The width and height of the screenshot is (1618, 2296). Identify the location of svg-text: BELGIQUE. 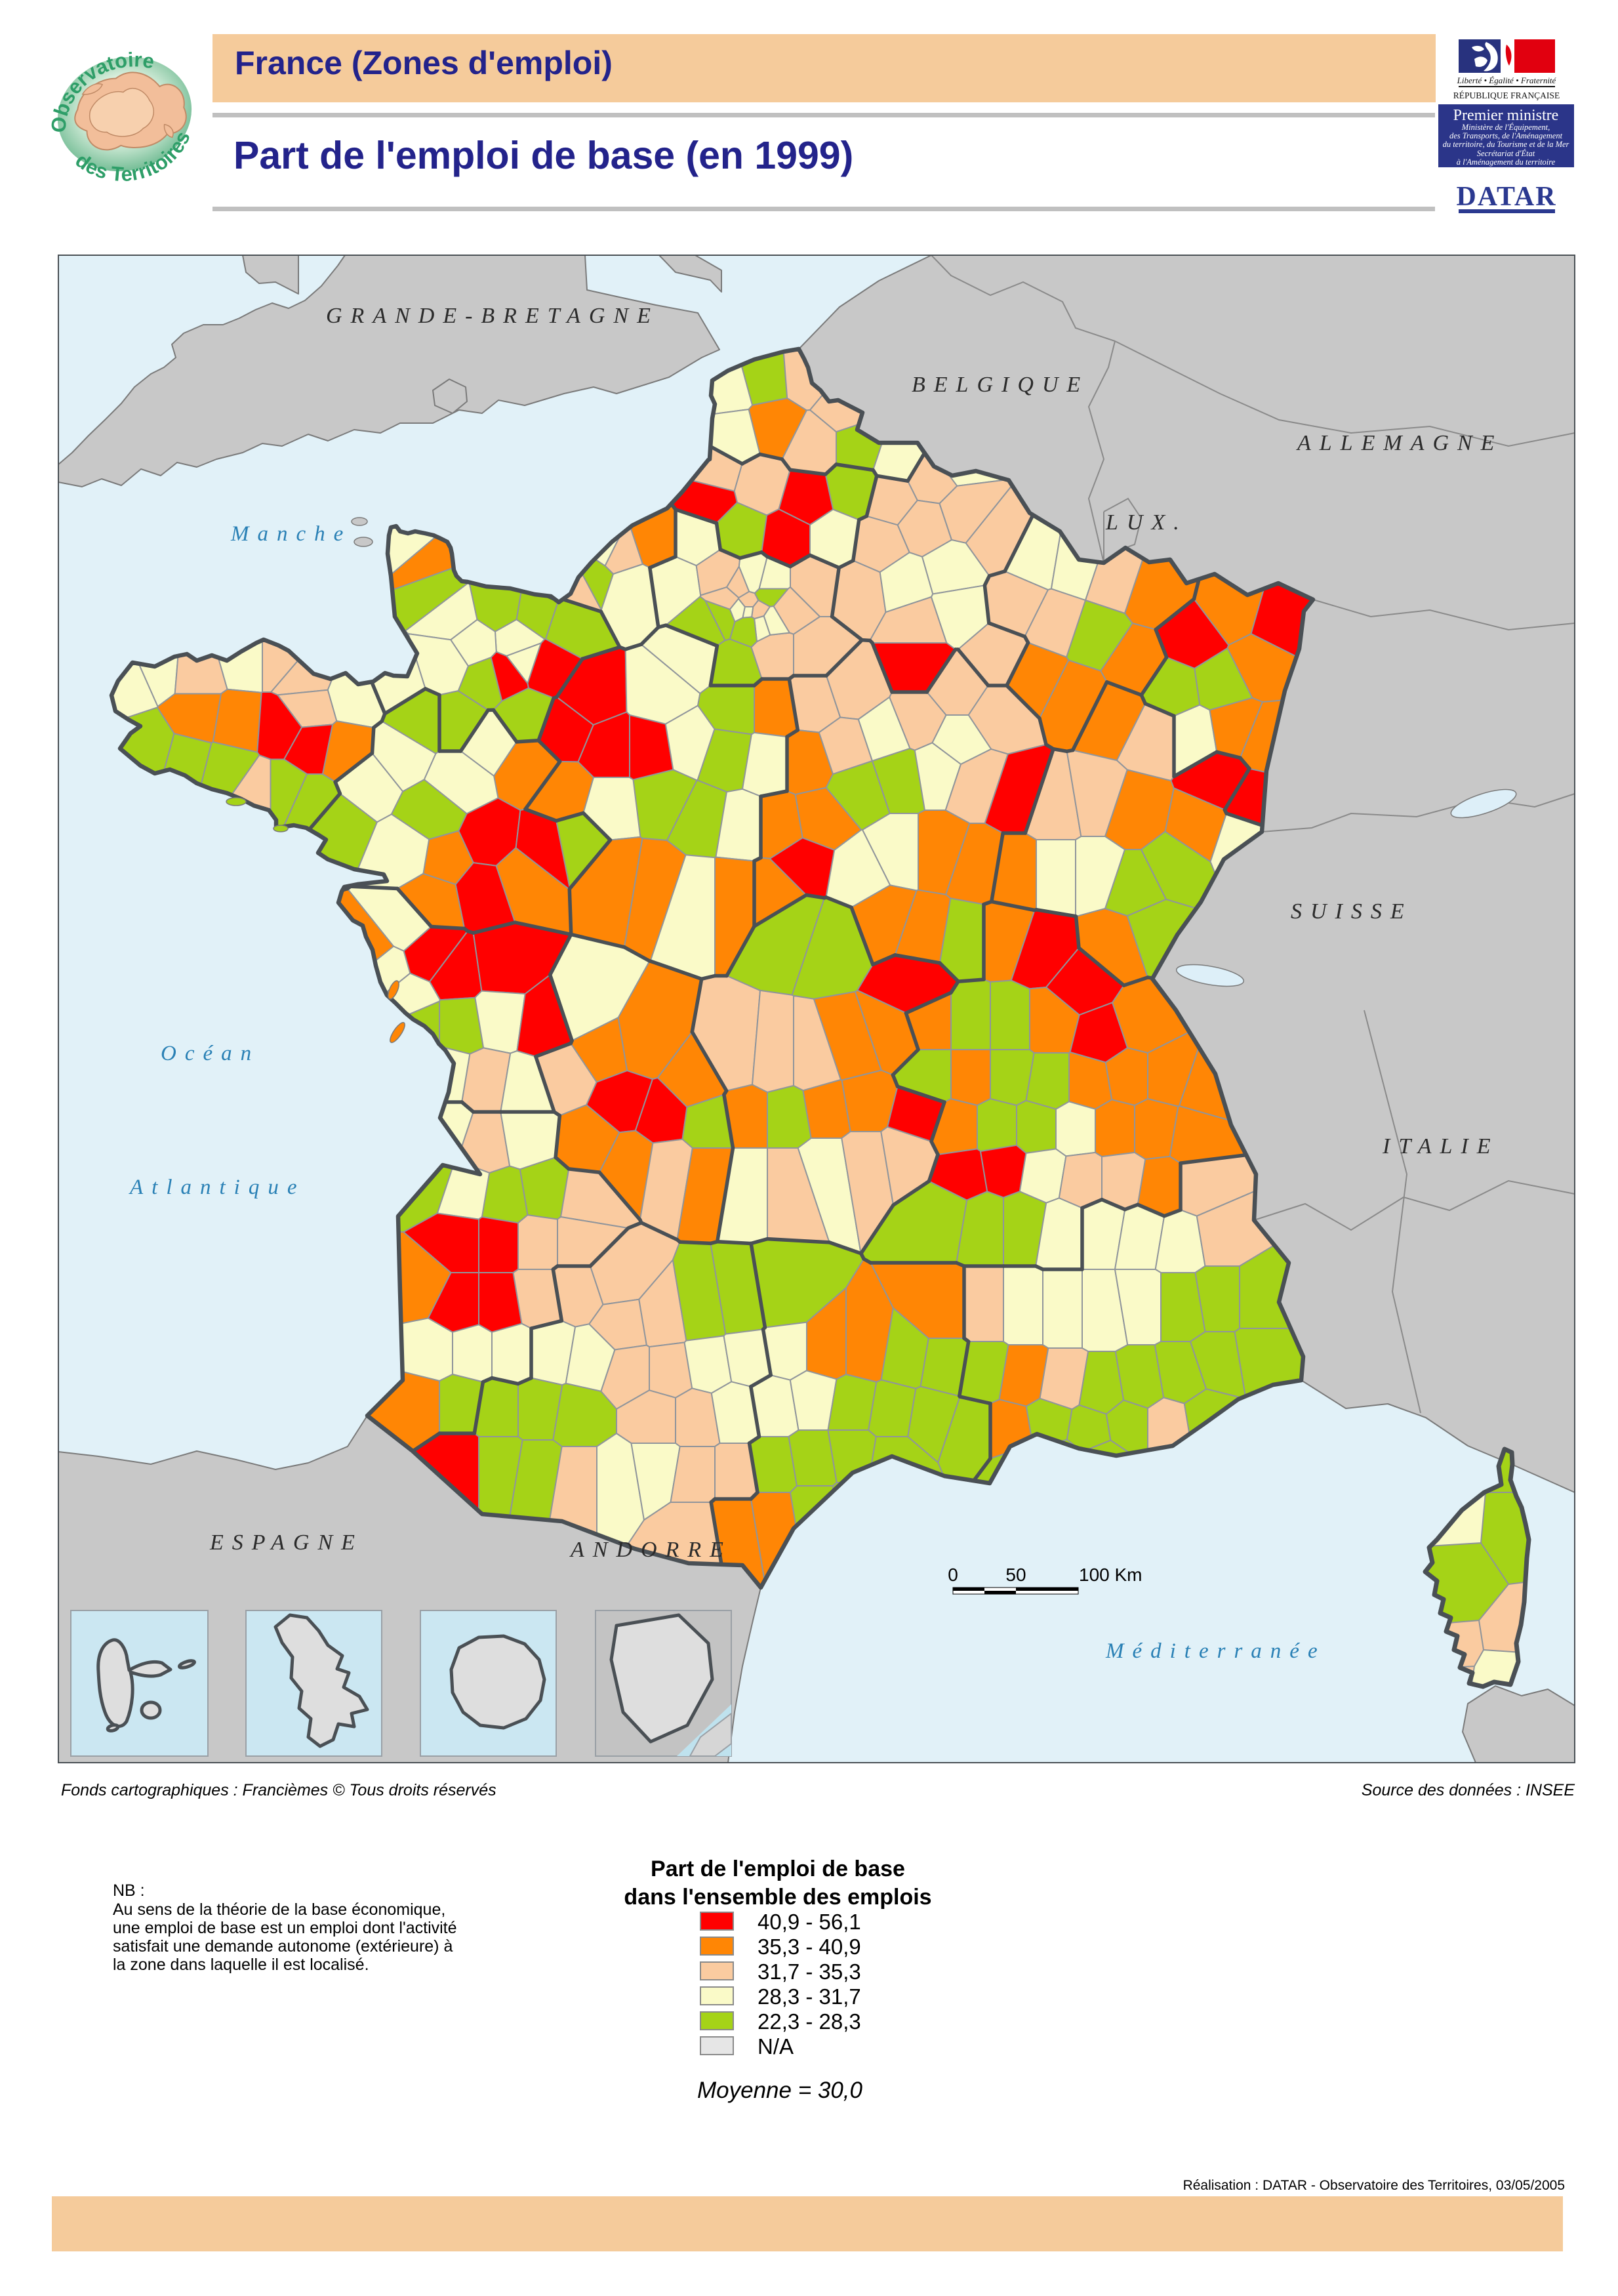
(1001, 385).